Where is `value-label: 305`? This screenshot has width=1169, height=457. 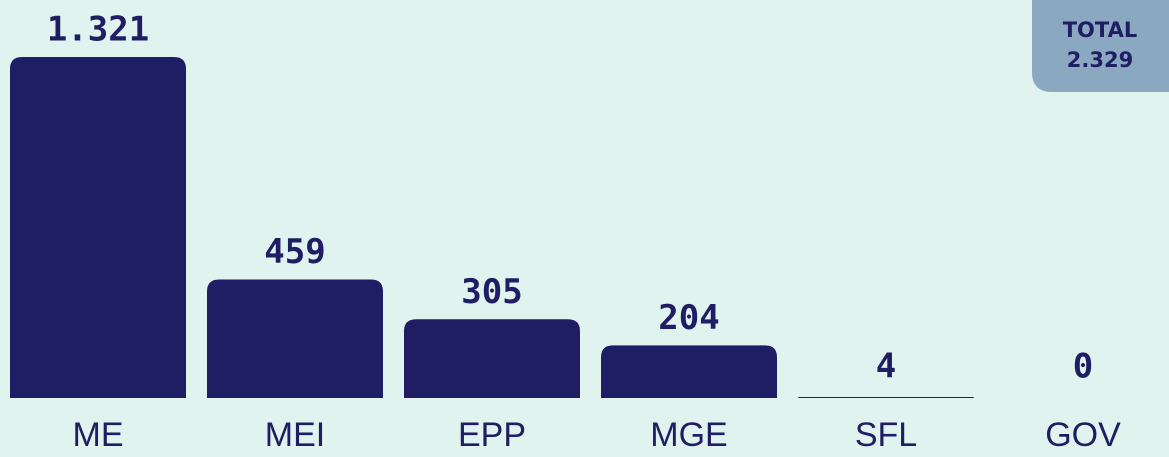 value-label: 305 is located at coordinates (491, 292).